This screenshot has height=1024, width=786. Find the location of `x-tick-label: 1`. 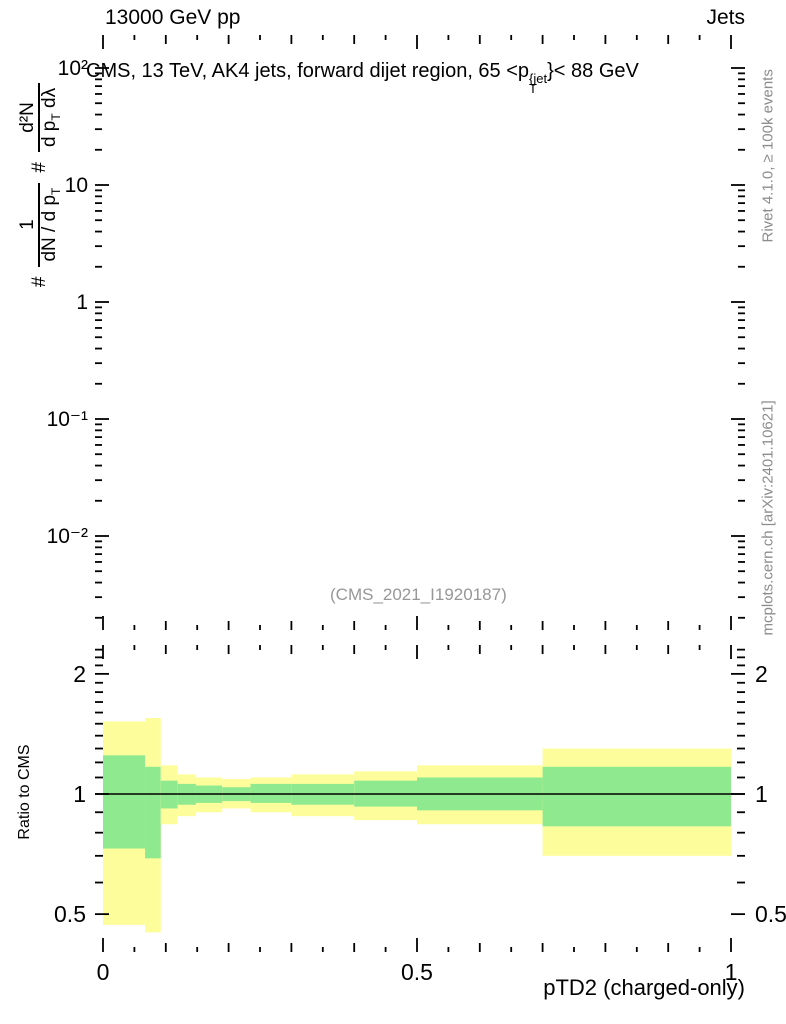

x-tick-label: 1 is located at coordinates (731, 972).